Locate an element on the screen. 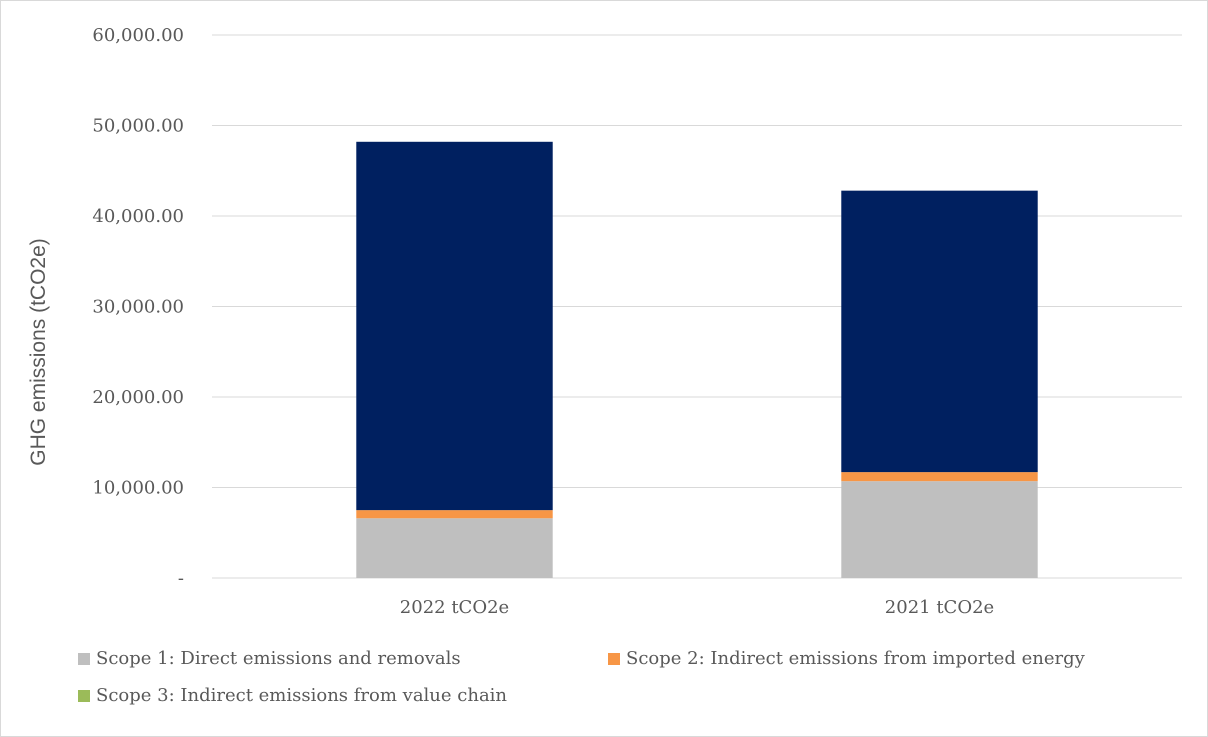 This screenshot has height=737, width=1208. x-tick-label: 2022 tCO2e is located at coordinates (454, 607).